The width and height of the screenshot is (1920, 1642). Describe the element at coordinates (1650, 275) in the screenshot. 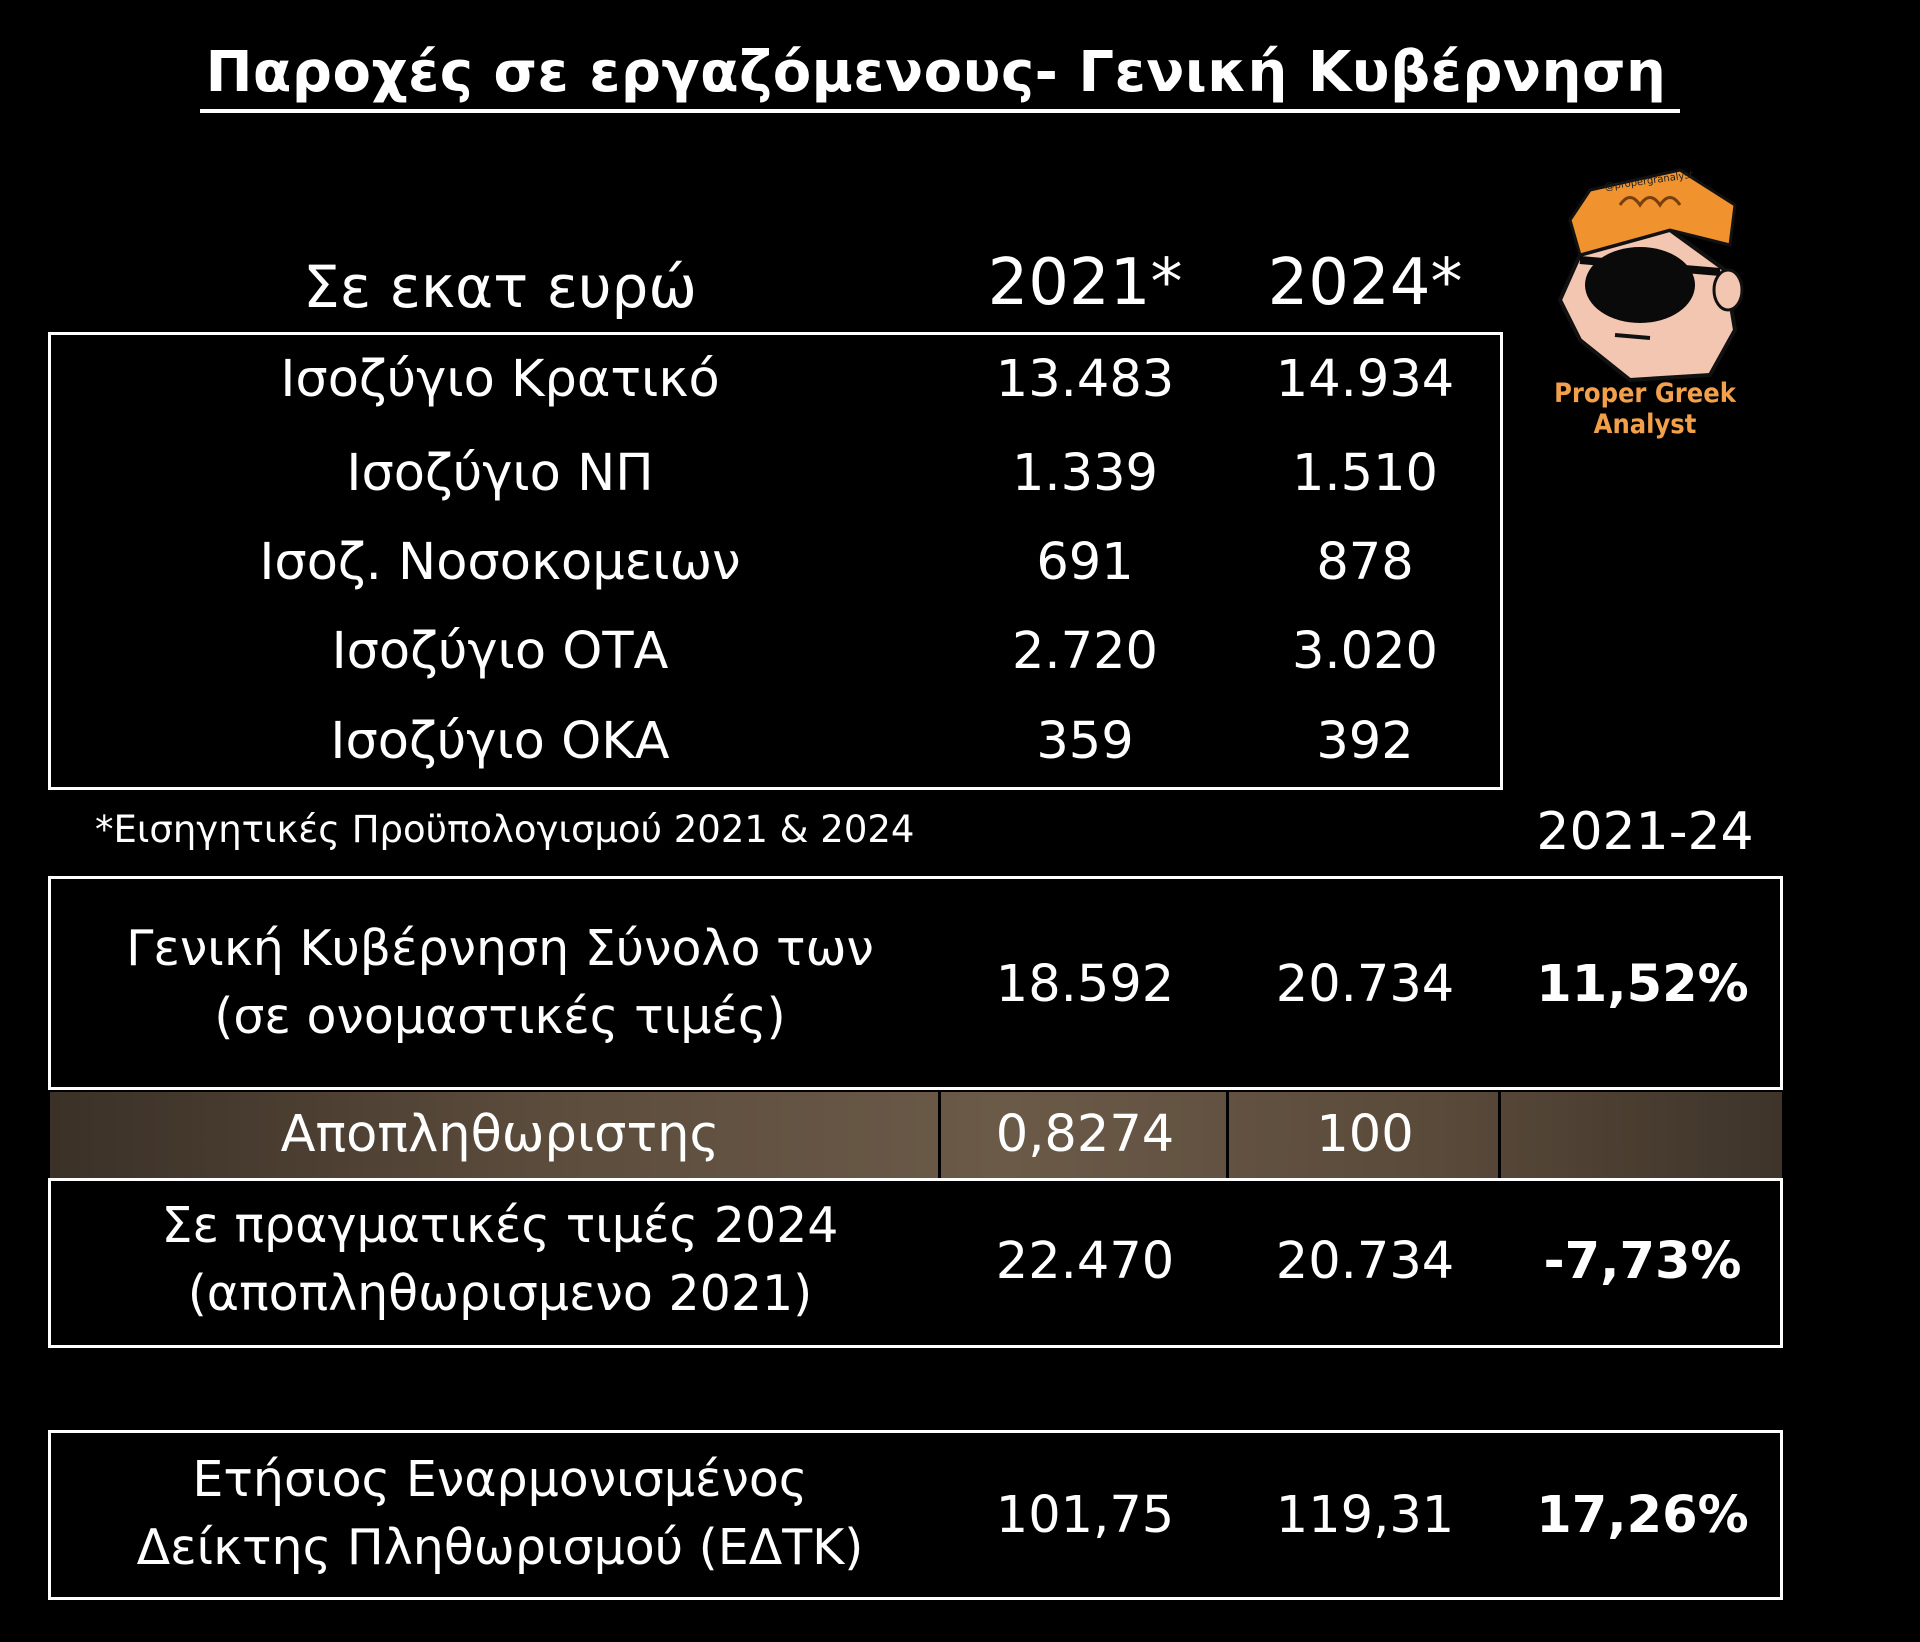

I see `cartoon-face-eyepatch-icon: @propergranalyst` at that location.